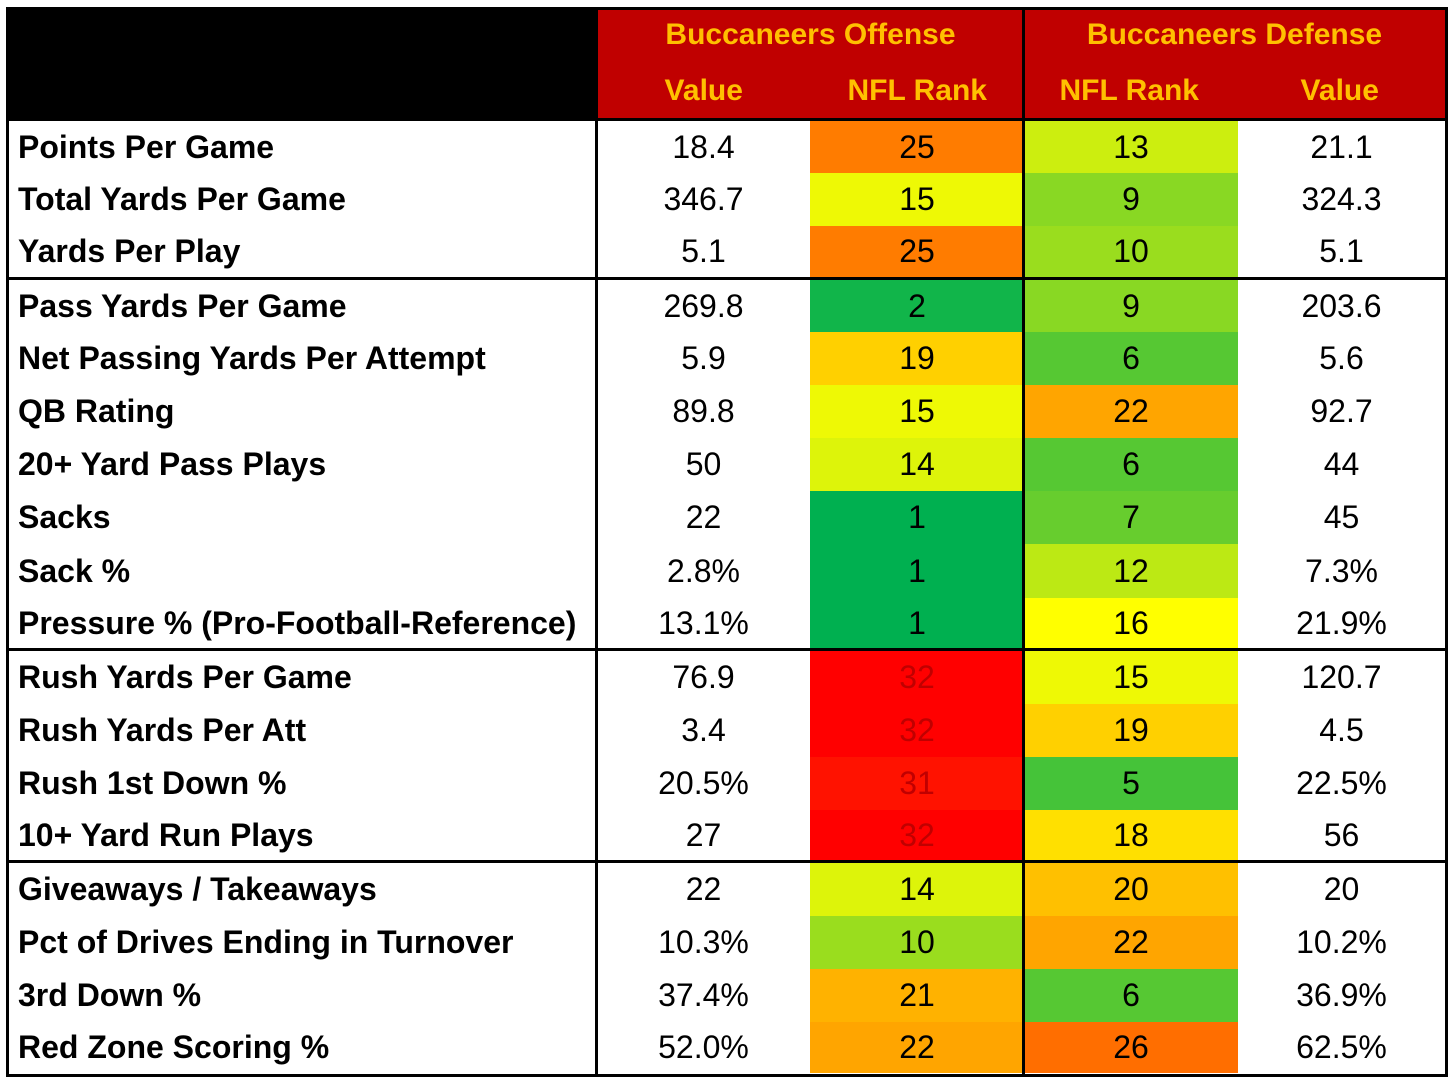  What do you see at coordinates (917, 995) in the screenshot?
I see `offense-rank-cell: 21` at bounding box center [917, 995].